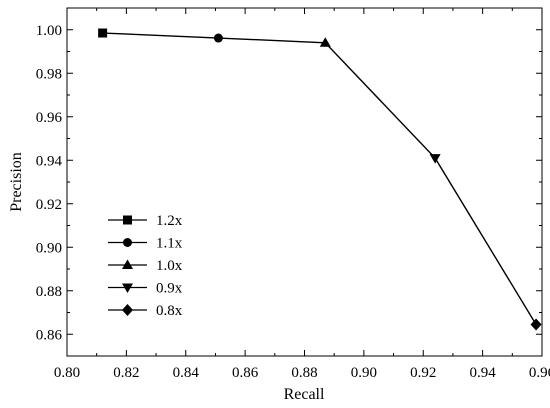 The width and height of the screenshot is (550, 408). Describe the element at coordinates (127, 310) in the screenshot. I see `legend-marker-0.8x` at that location.